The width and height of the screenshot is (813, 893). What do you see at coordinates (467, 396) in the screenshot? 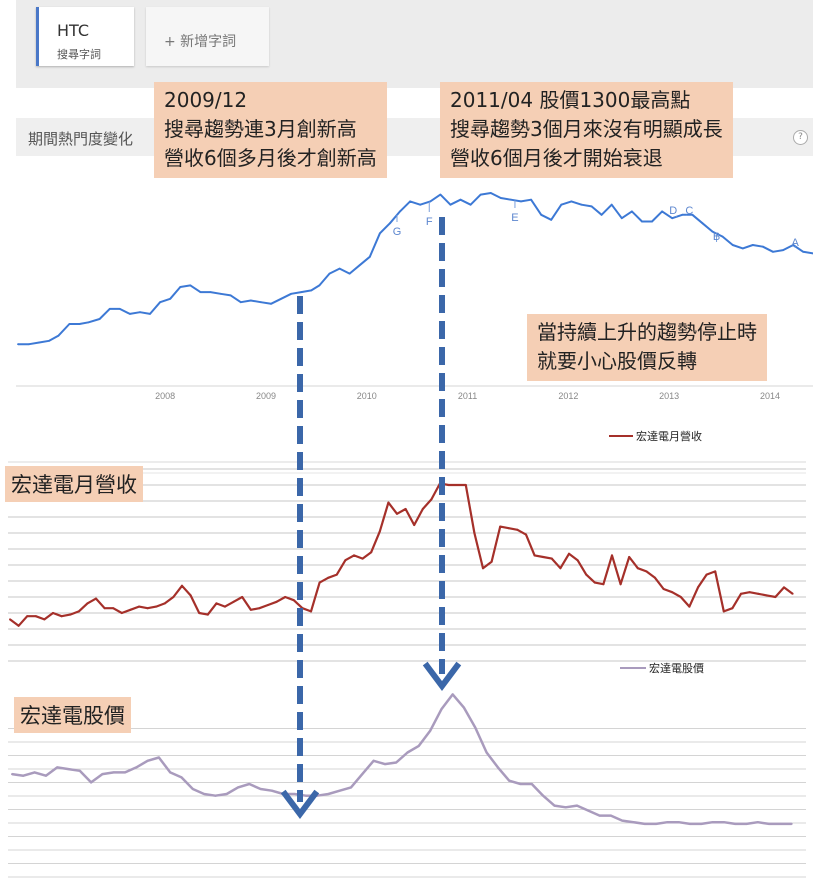
I see `trend-x-tick-label: 2011` at bounding box center [467, 396].